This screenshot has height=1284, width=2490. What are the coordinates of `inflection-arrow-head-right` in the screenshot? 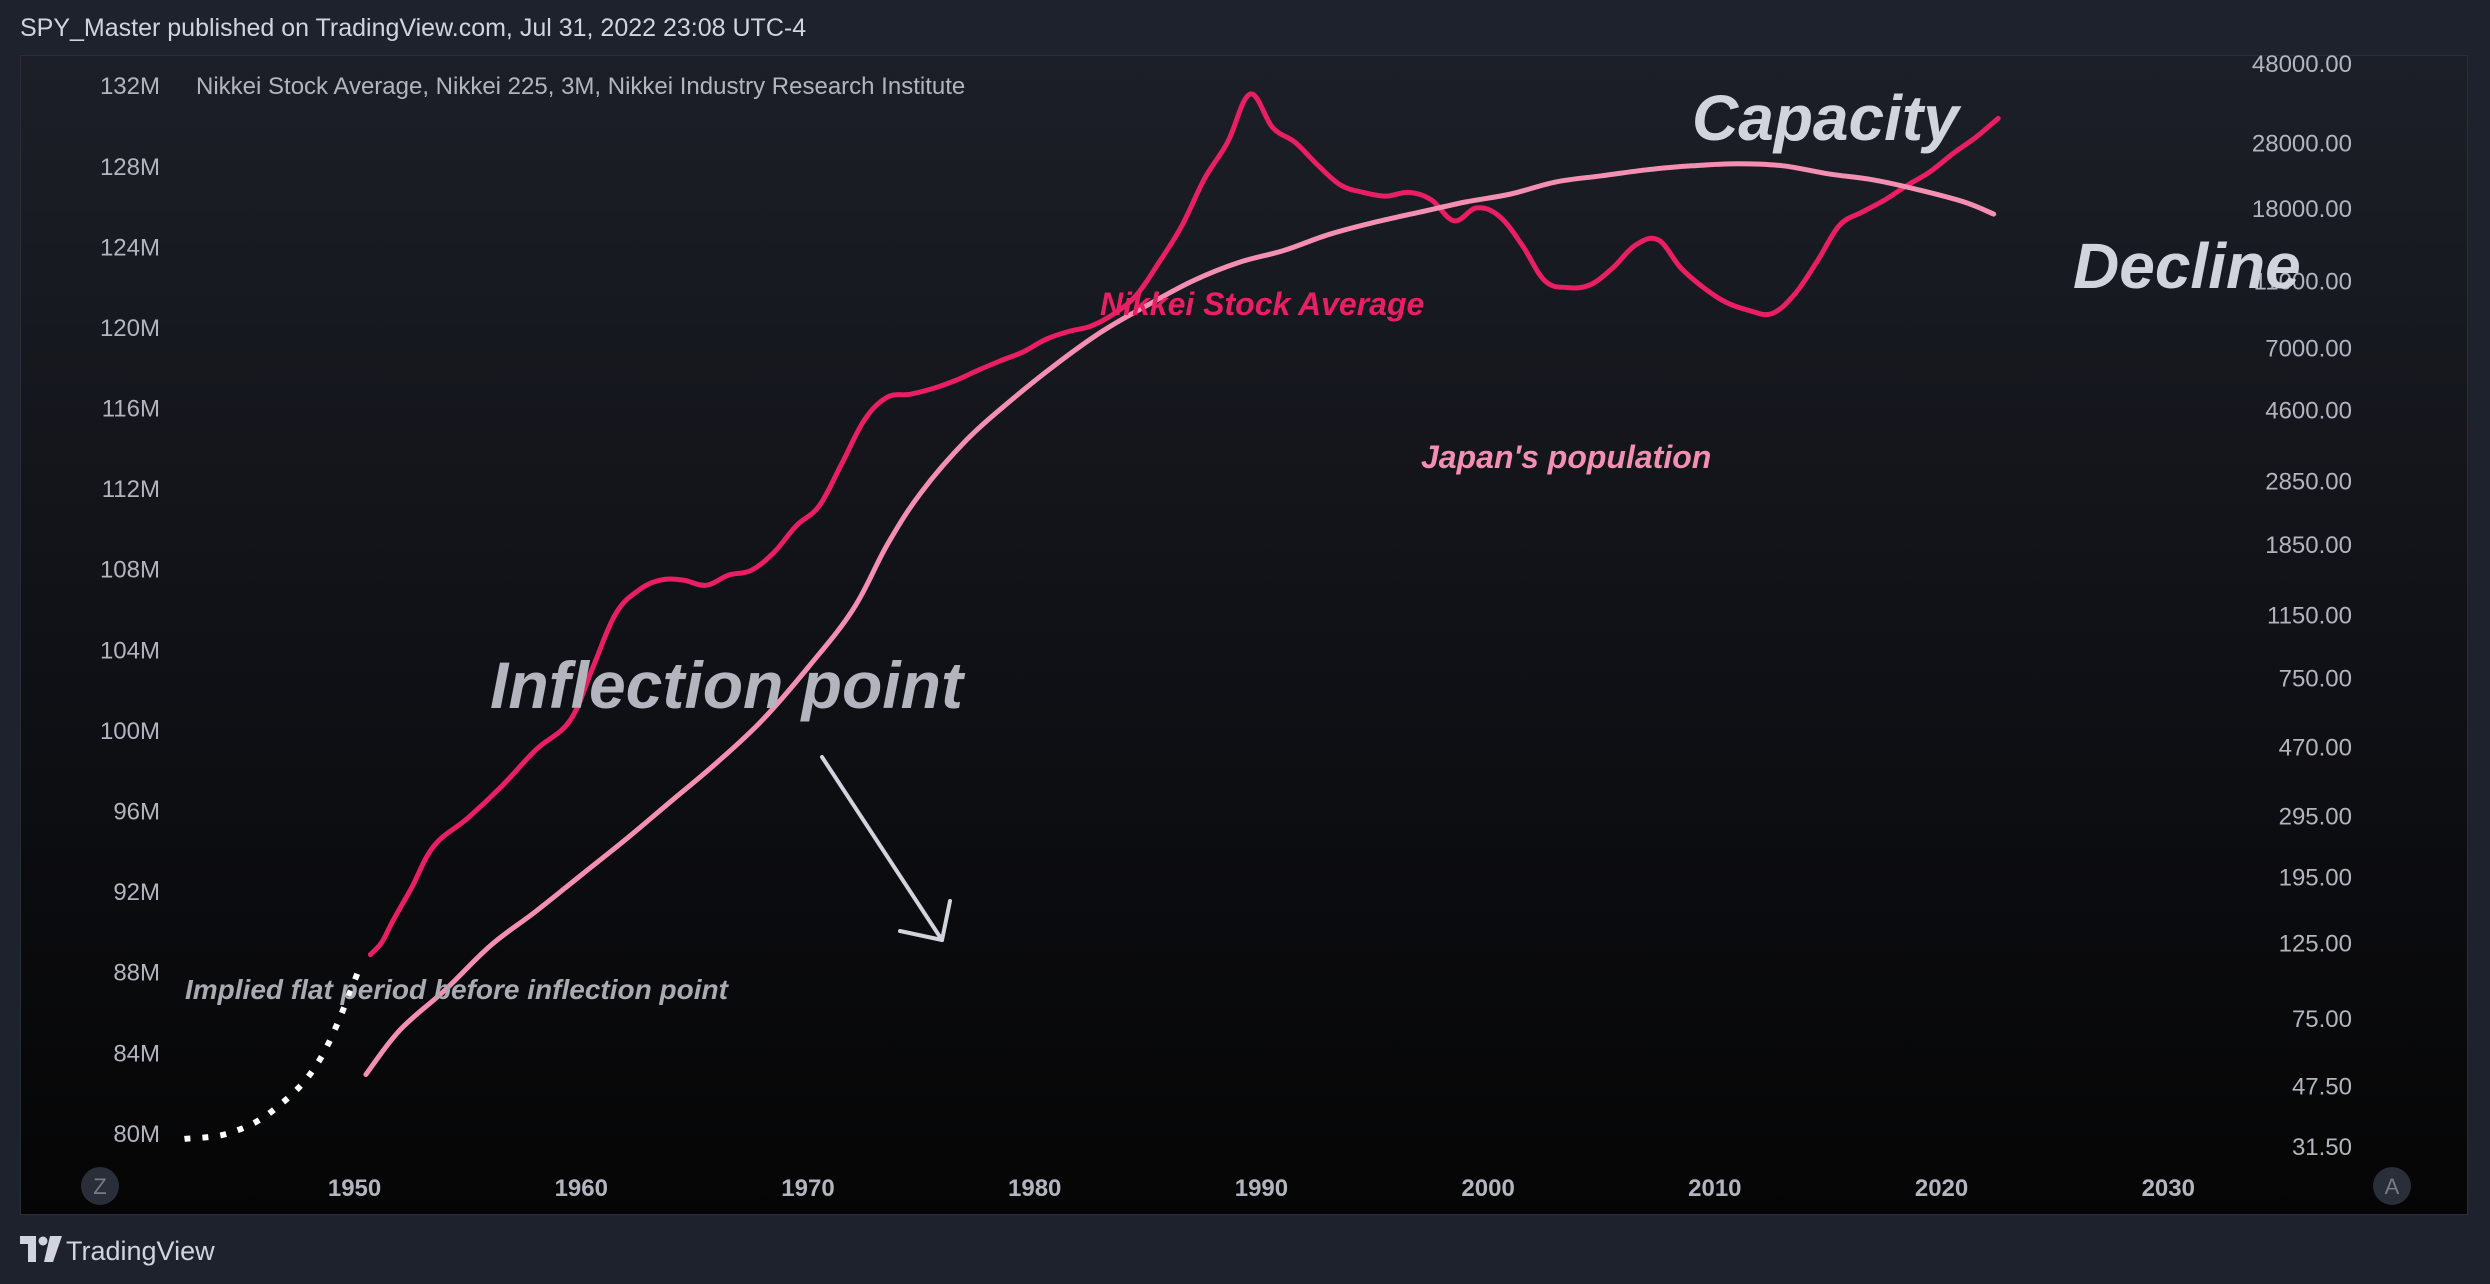 It's located at (946, 920).